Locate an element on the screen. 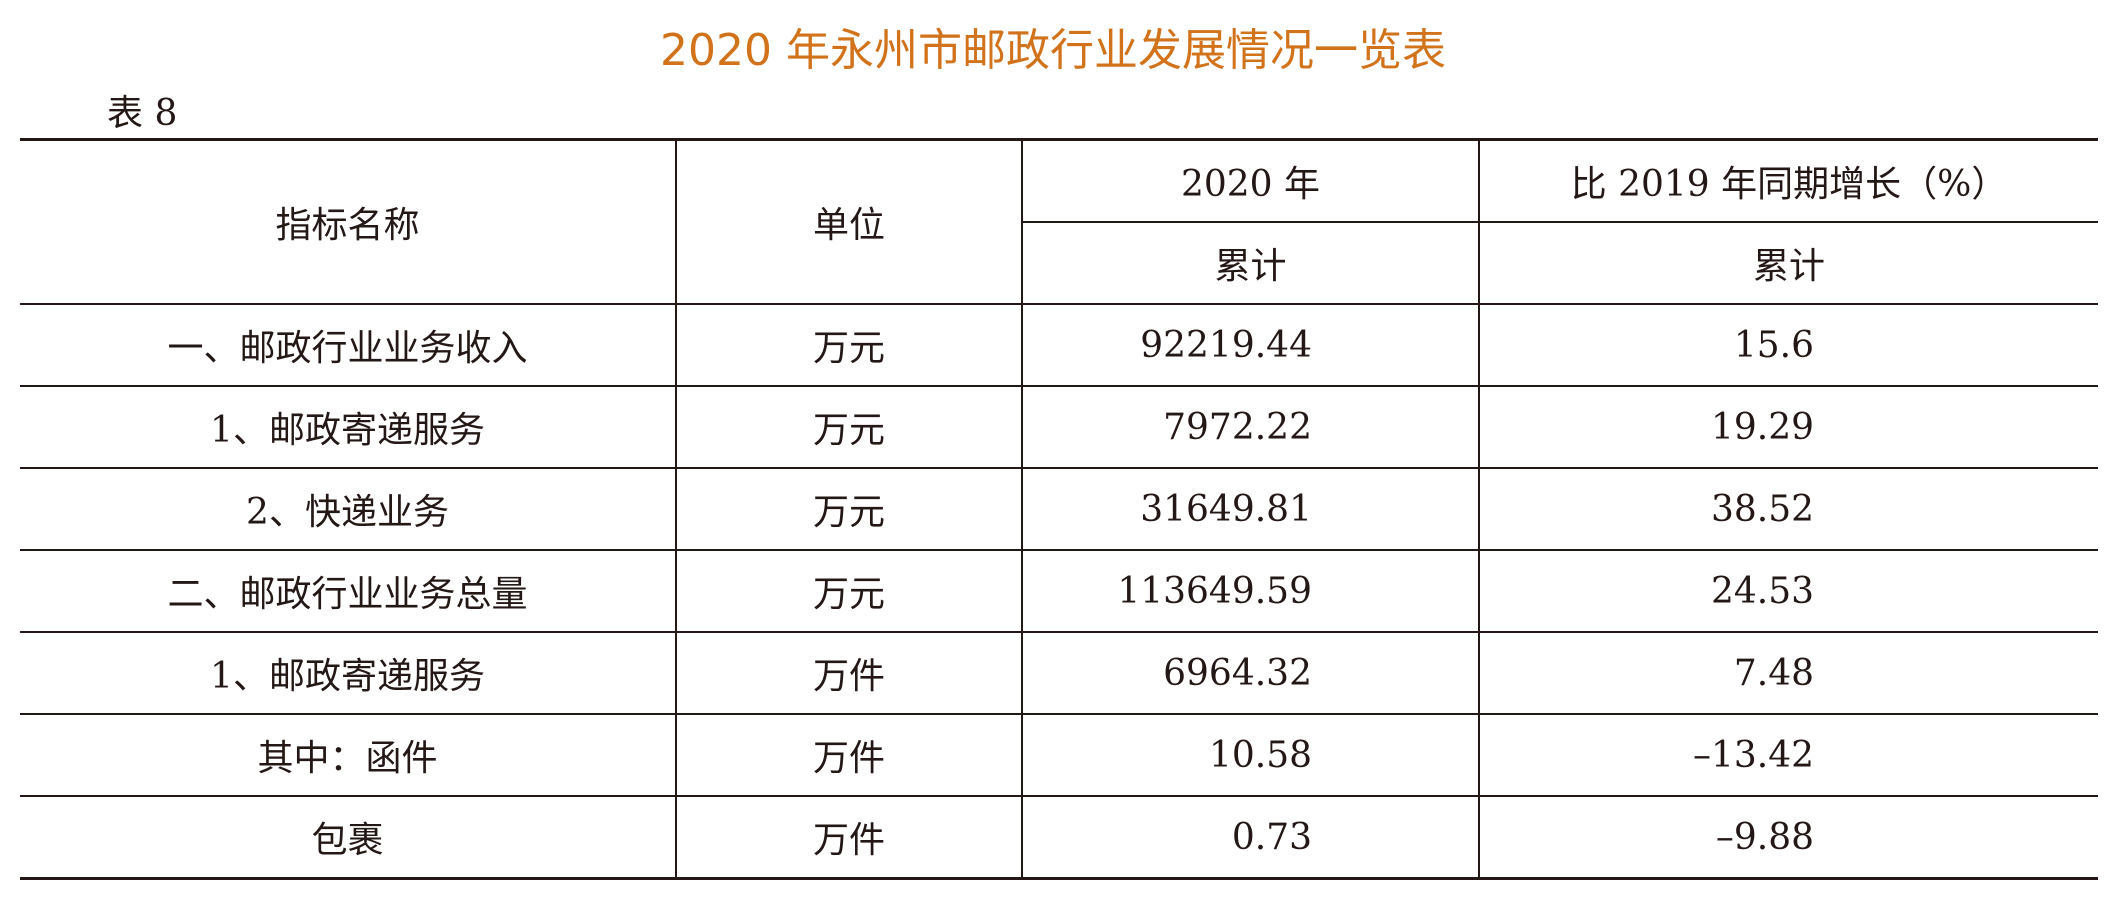  header-cell: 比 2019 年同期增长（%） is located at coordinates (1788, 180).